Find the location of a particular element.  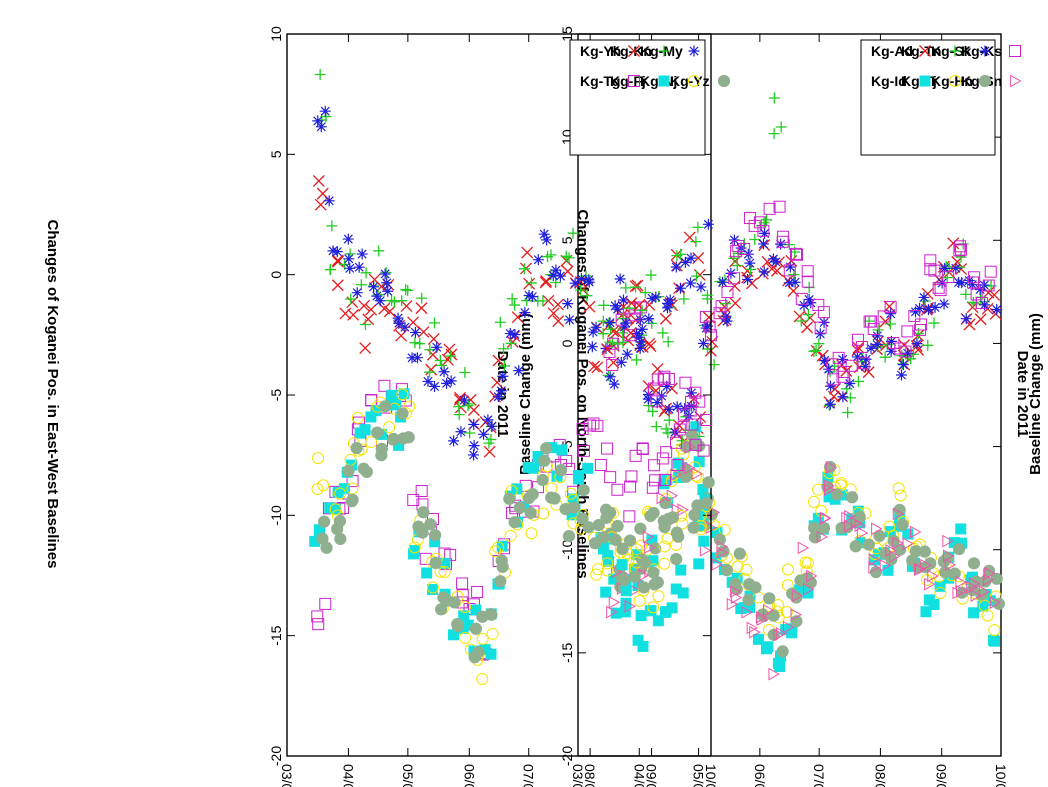

legend-label: Kg-Tg is located at coordinates (600, 81).